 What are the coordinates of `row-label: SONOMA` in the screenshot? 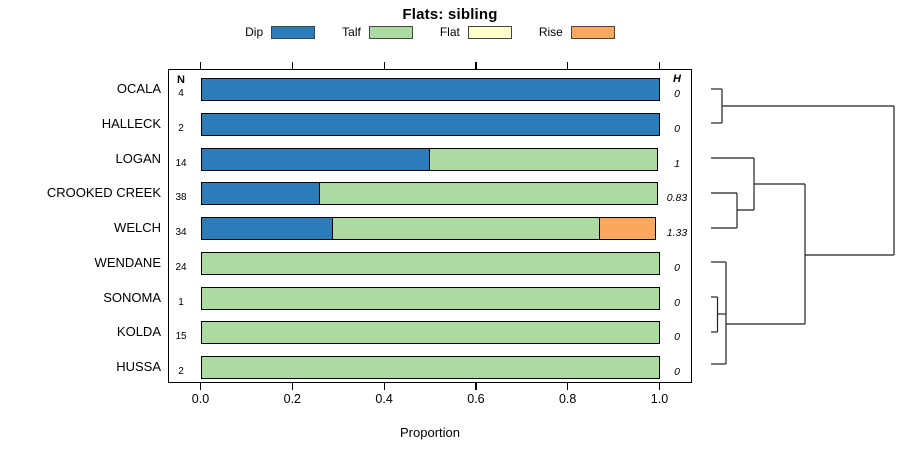 It's located at (132, 297).